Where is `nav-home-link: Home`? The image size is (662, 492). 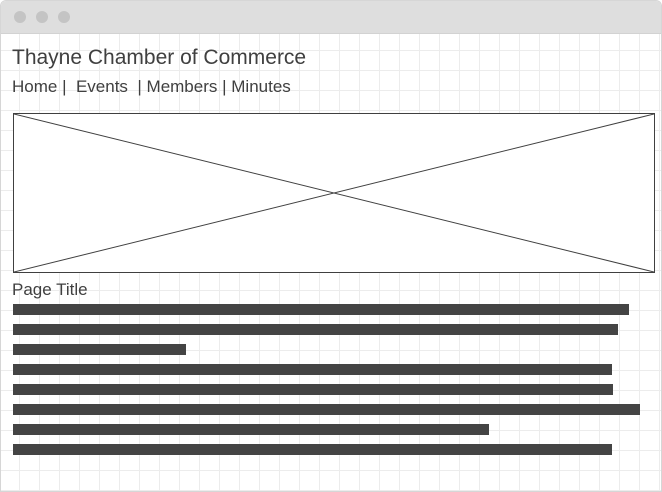
nav-home-link: Home is located at coordinates (35, 86).